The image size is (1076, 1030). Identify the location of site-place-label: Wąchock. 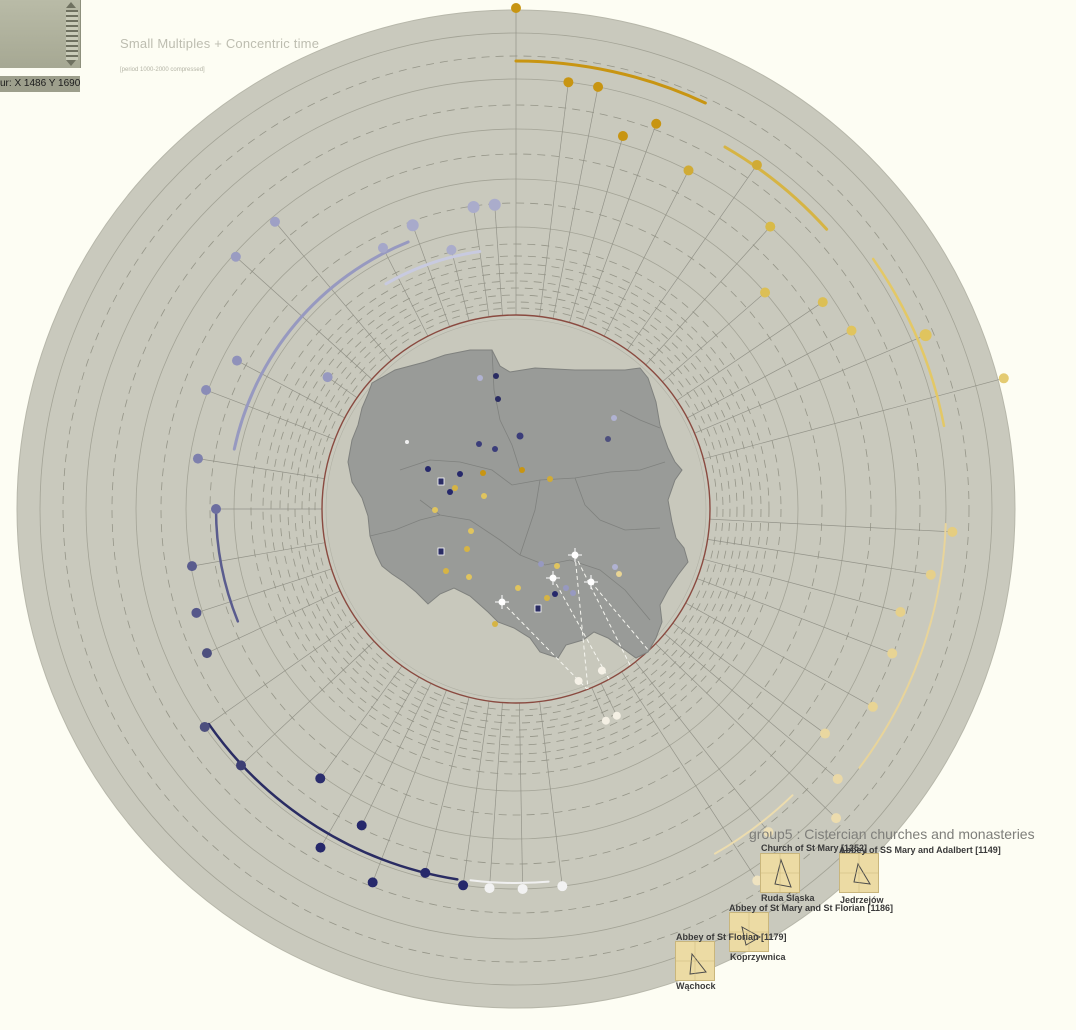
(696, 986).